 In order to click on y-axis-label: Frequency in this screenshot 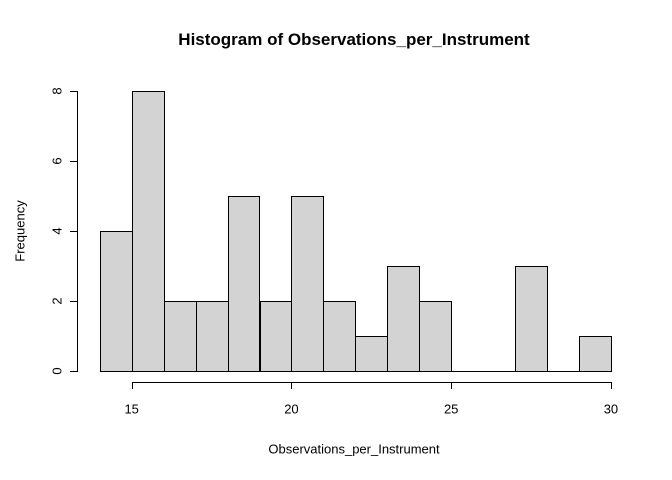, I will do `click(20, 231)`.